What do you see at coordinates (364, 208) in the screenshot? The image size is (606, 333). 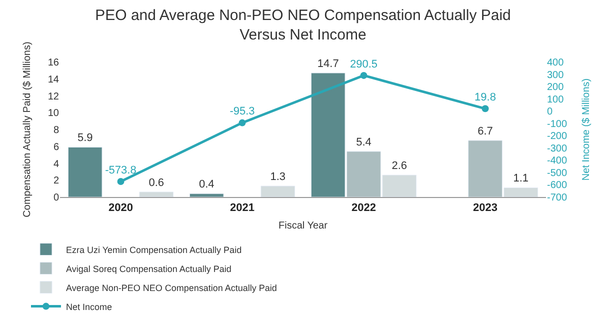 I see `x-tick-label: 2022` at bounding box center [364, 208].